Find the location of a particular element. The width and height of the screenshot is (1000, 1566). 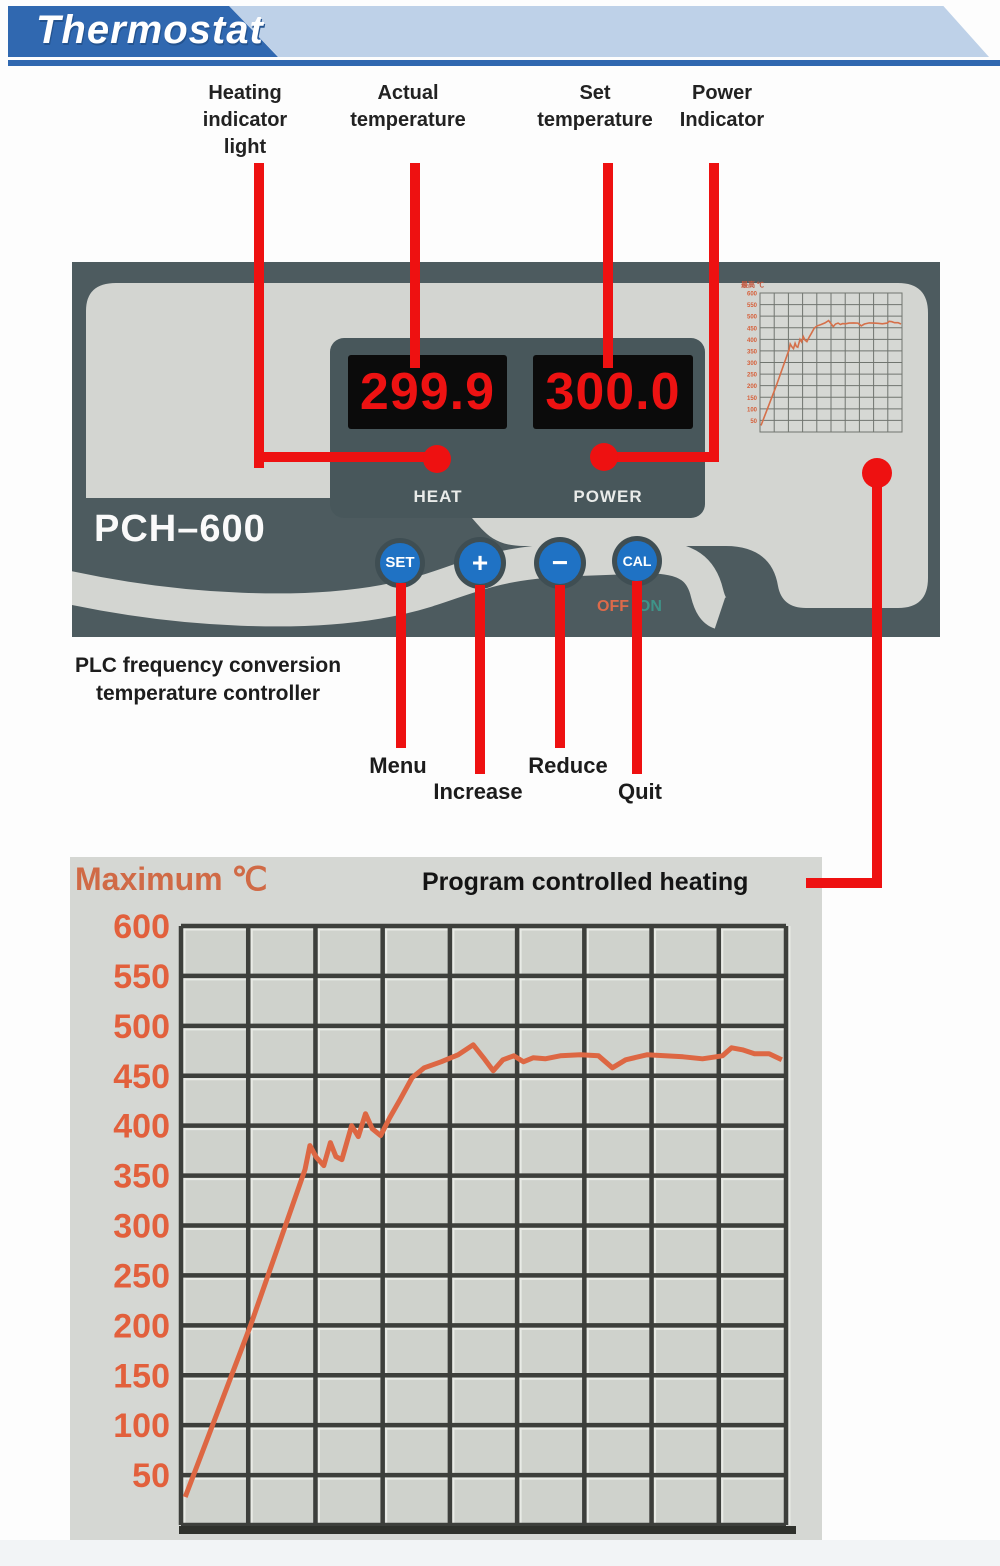

annotation-dot-power-indicator is located at coordinates (604, 457).